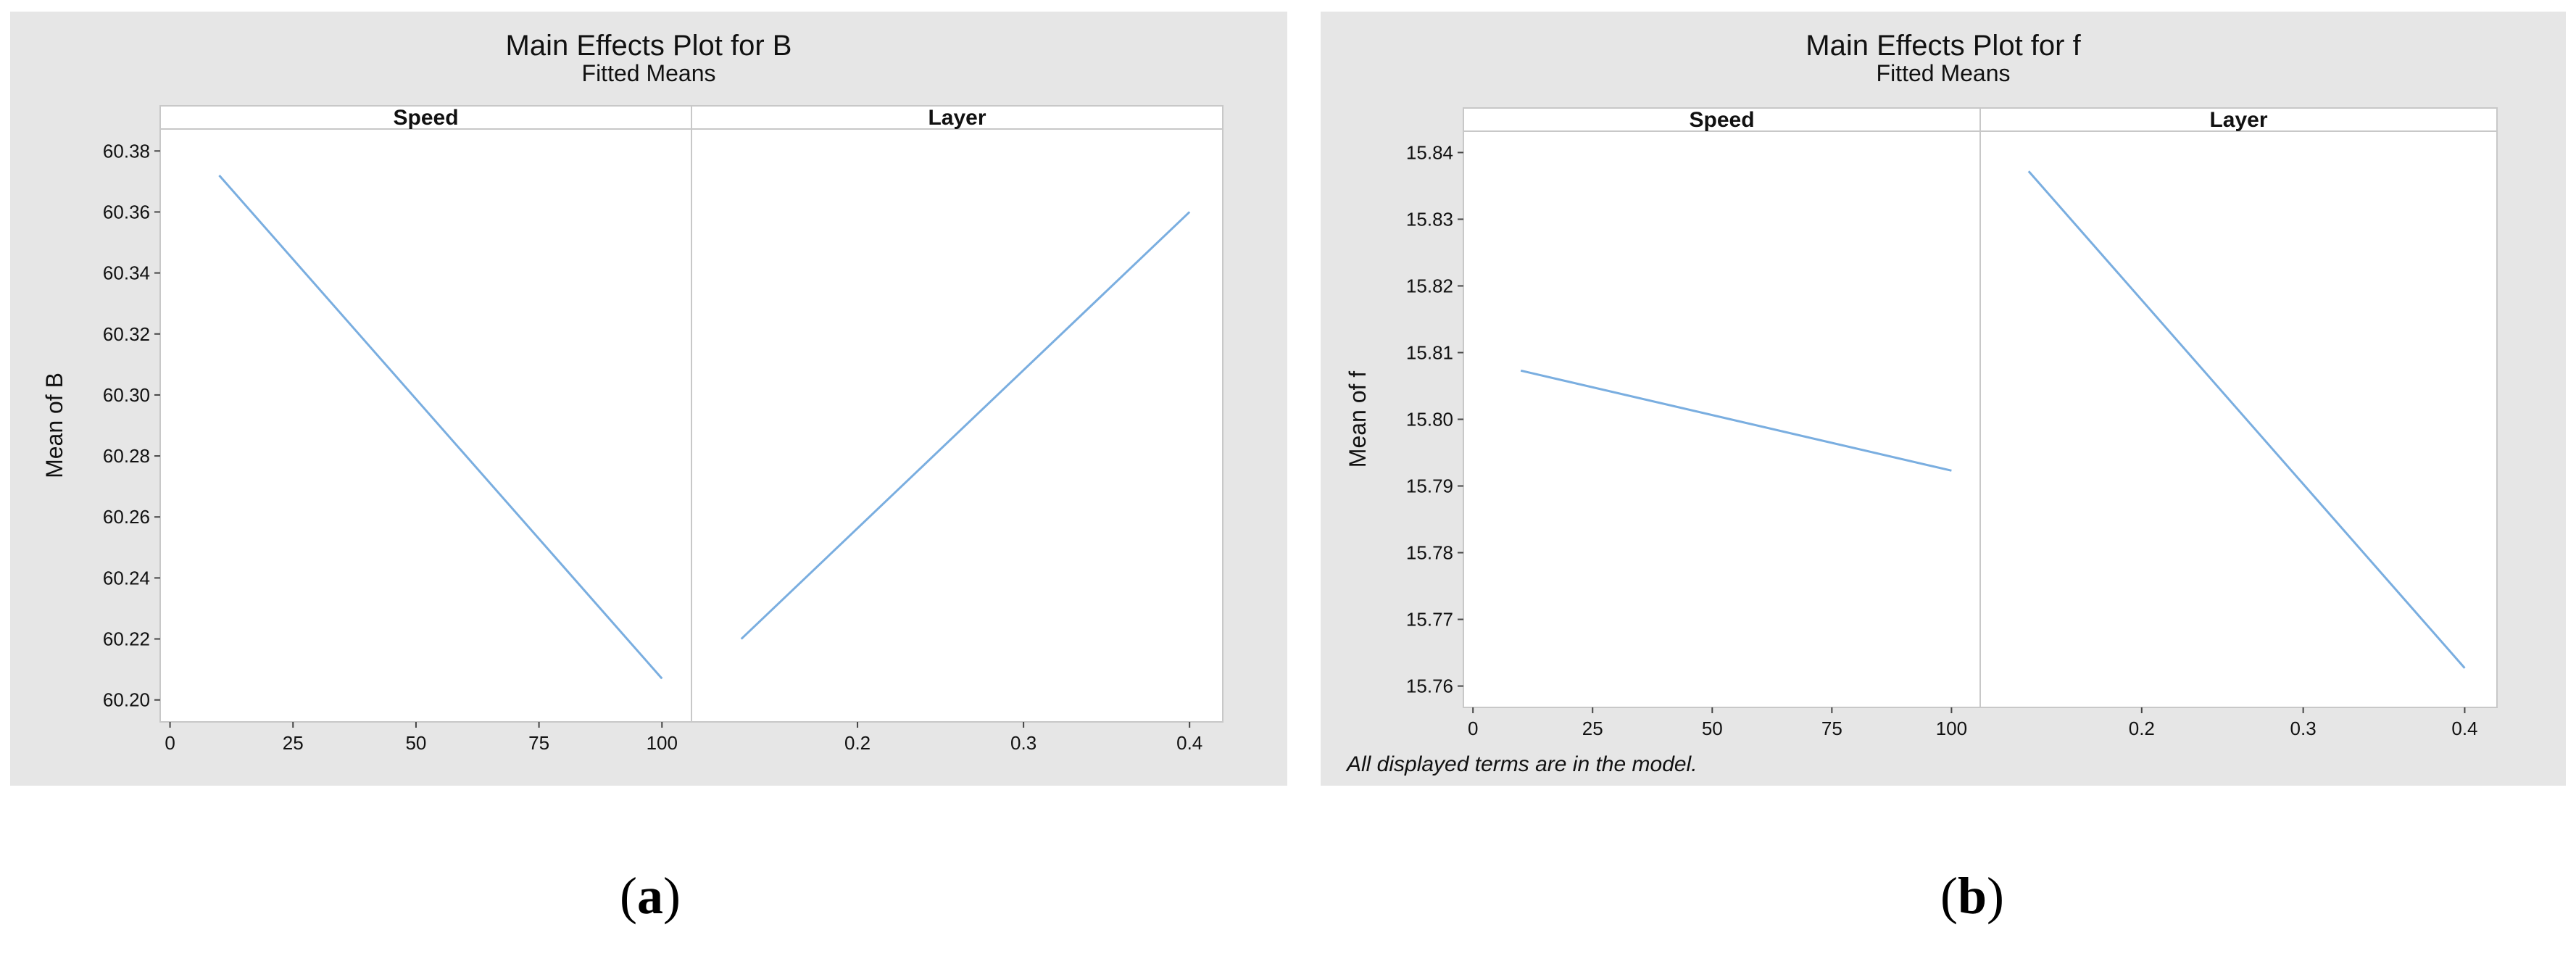  Describe the element at coordinates (126, 212) in the screenshot. I see `chart-a-ytick-label: 60.36` at that location.